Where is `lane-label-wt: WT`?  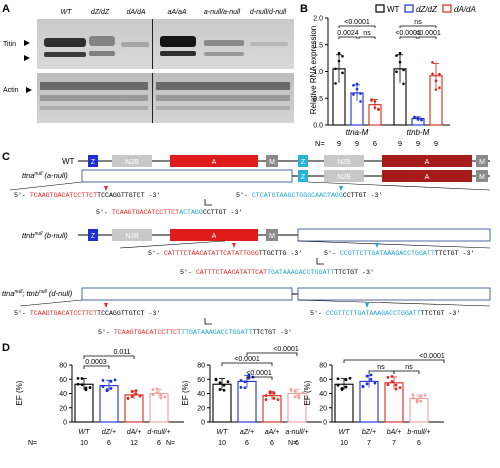
lane-label-wt: WT is located at coordinates (67, 12).